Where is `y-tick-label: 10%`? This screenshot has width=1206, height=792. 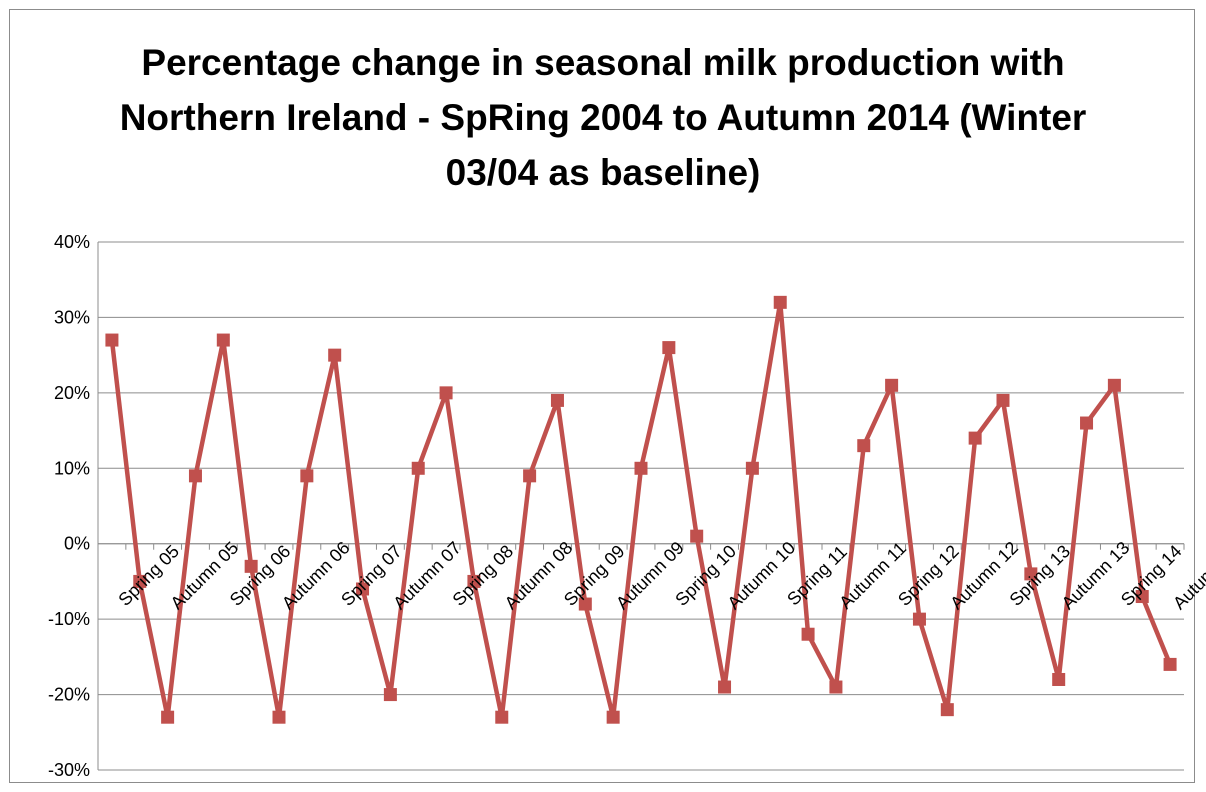 y-tick-label: 10% is located at coordinates (72, 468).